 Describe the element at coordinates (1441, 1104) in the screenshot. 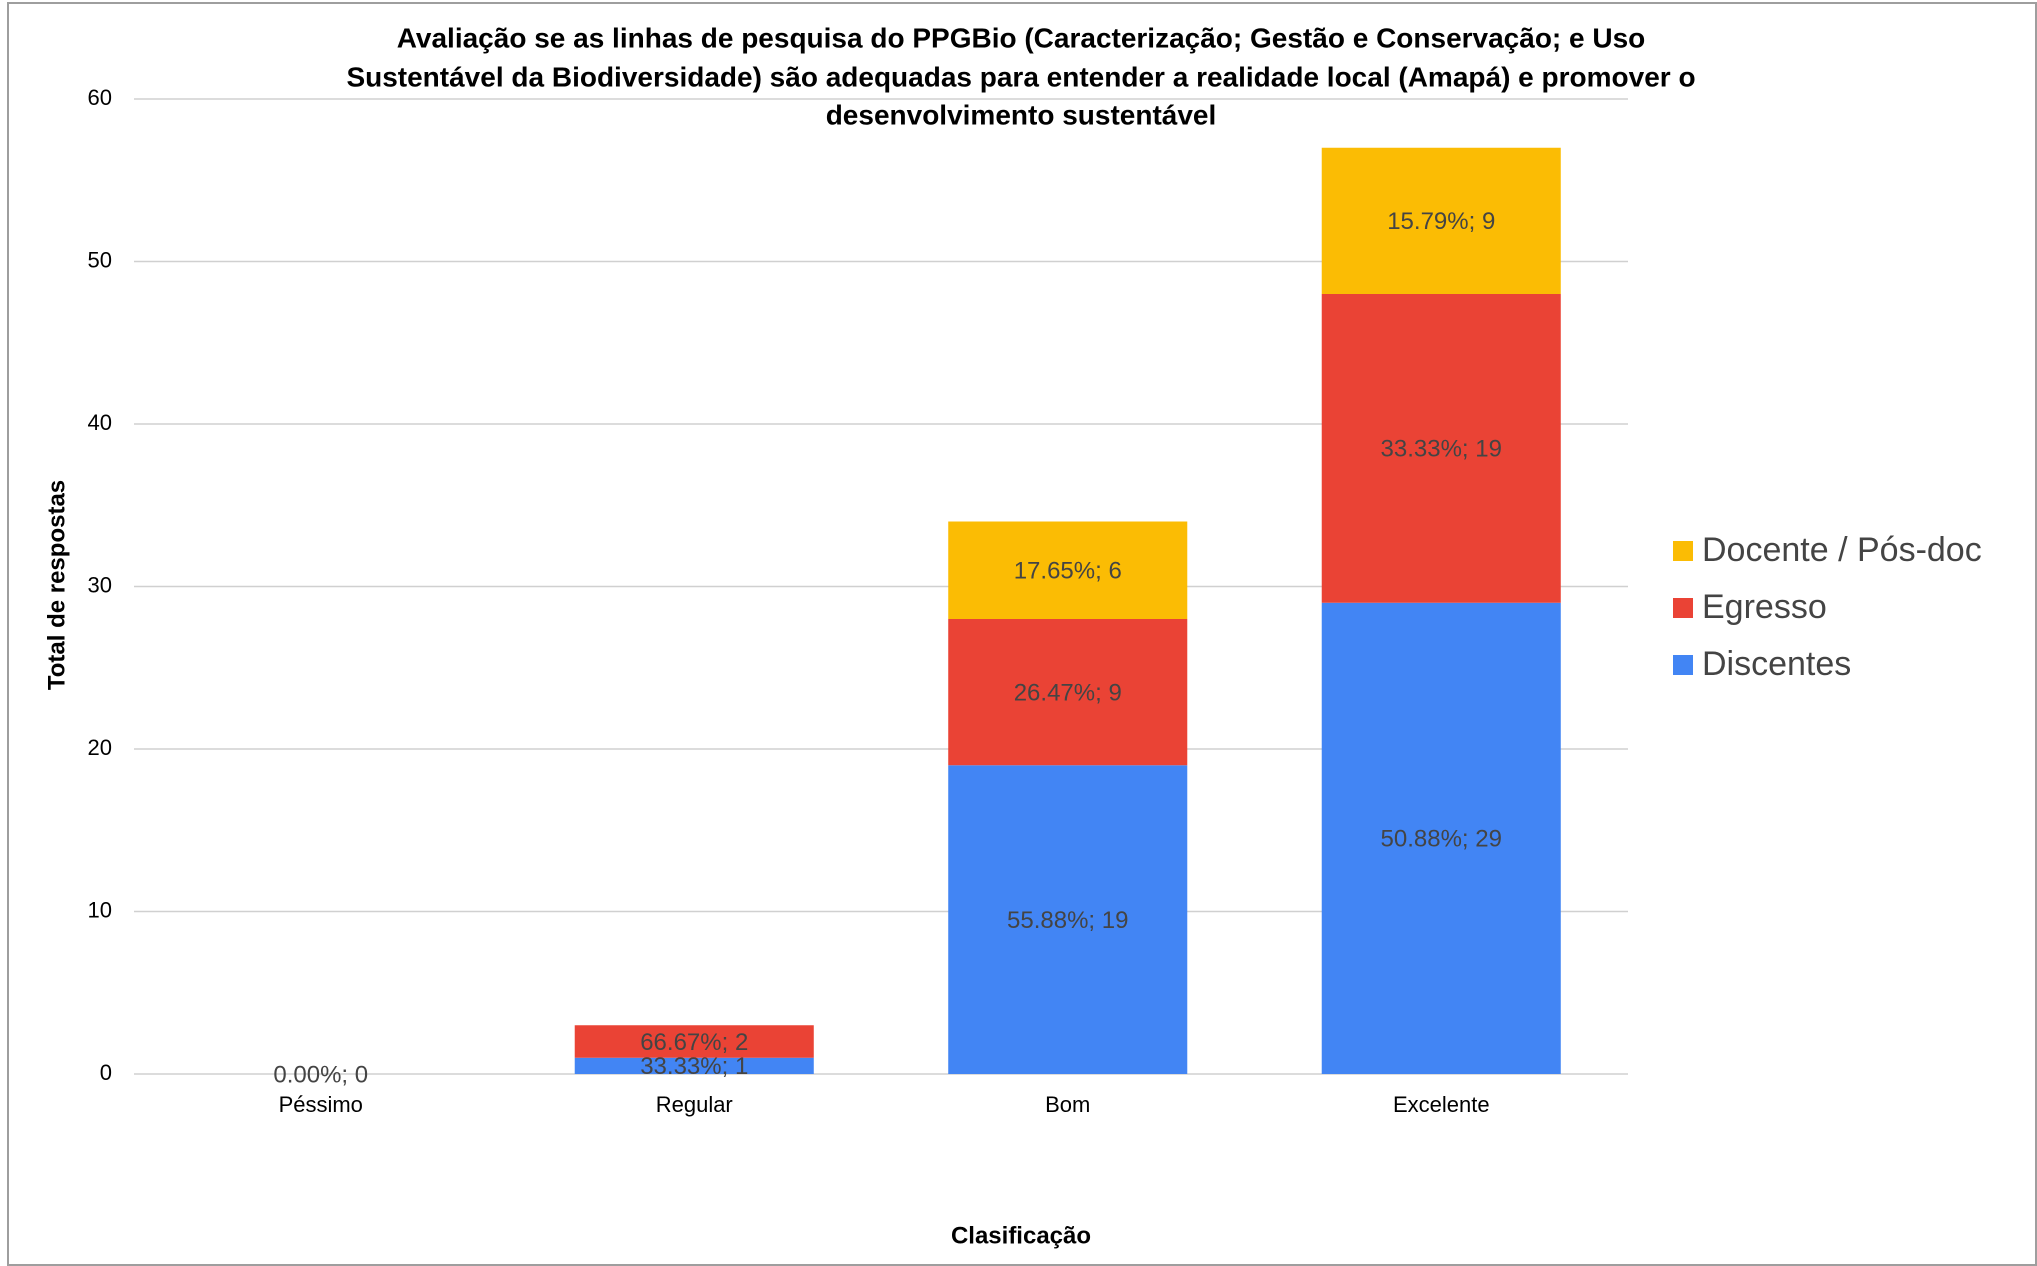

I see `x-tick-label: Excelente` at that location.